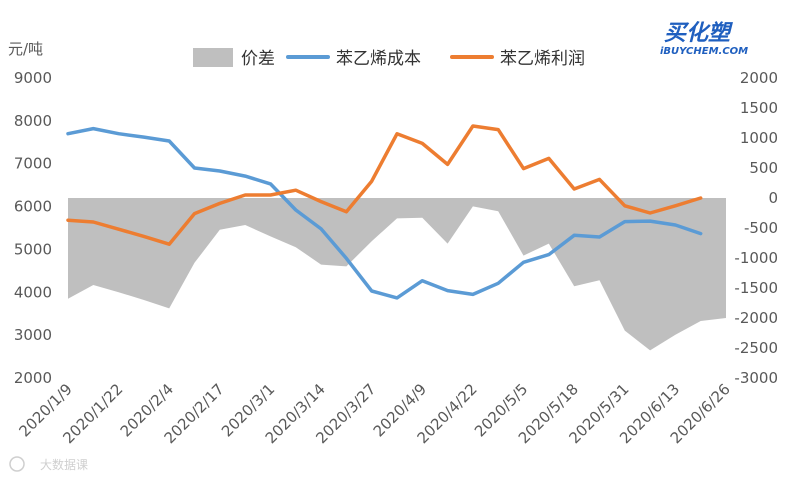  I want to click on y-left-tick-label: 6000, so click(33, 207).